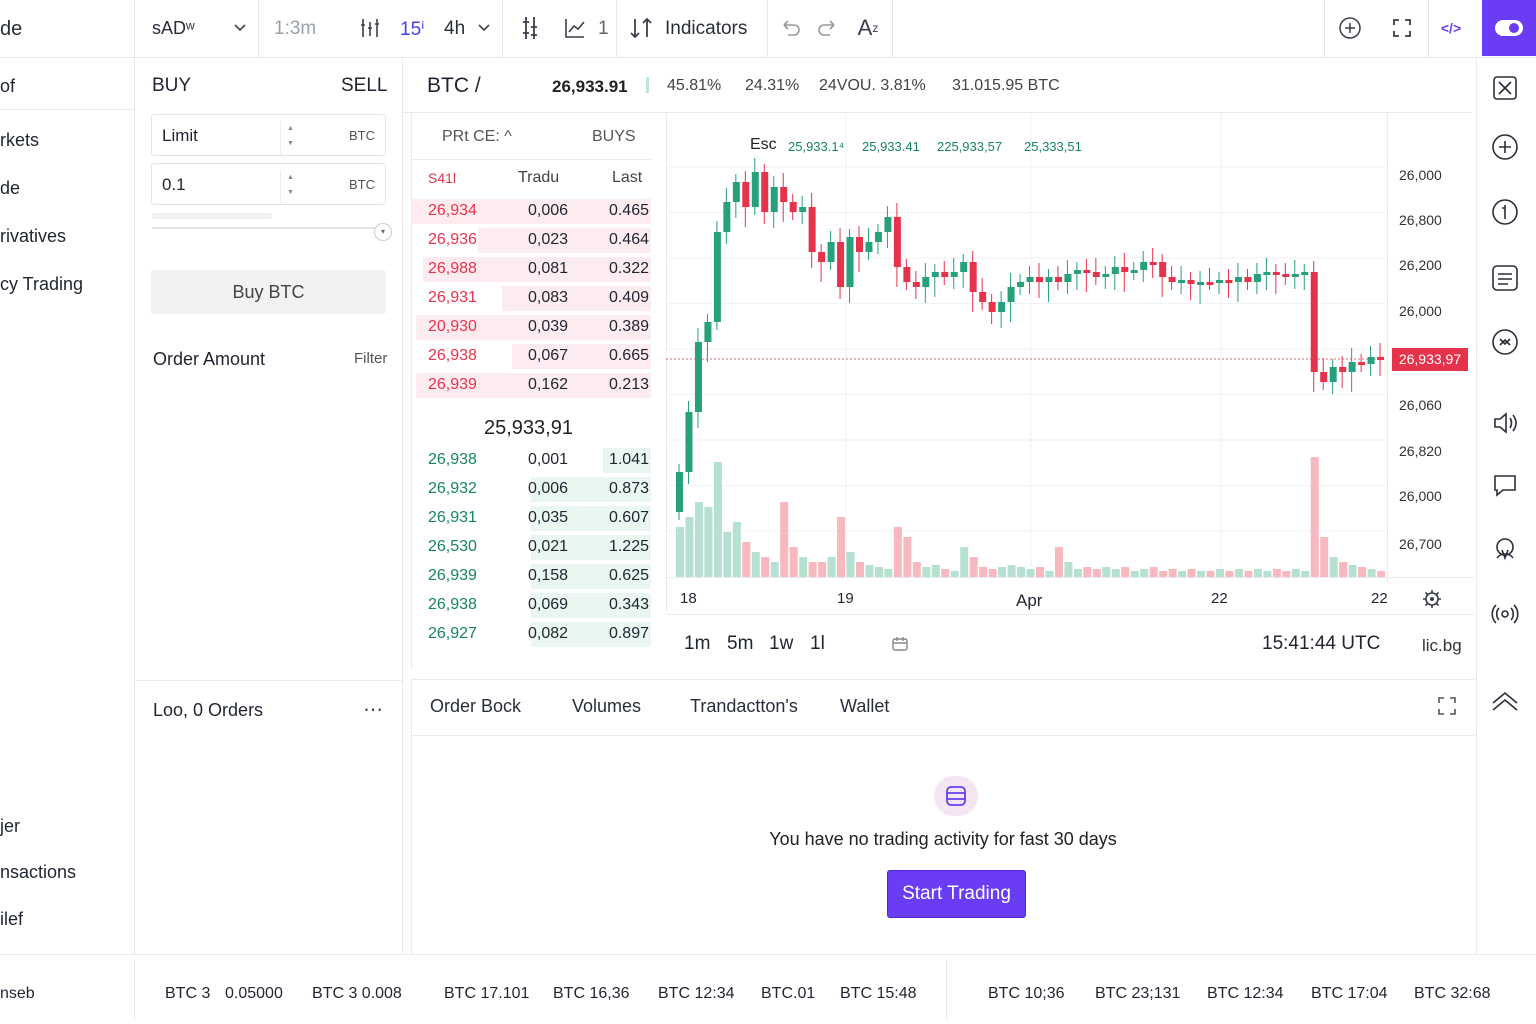 The image size is (1536, 1024). What do you see at coordinates (790, 28) in the screenshot?
I see `undo-icon` at bounding box center [790, 28].